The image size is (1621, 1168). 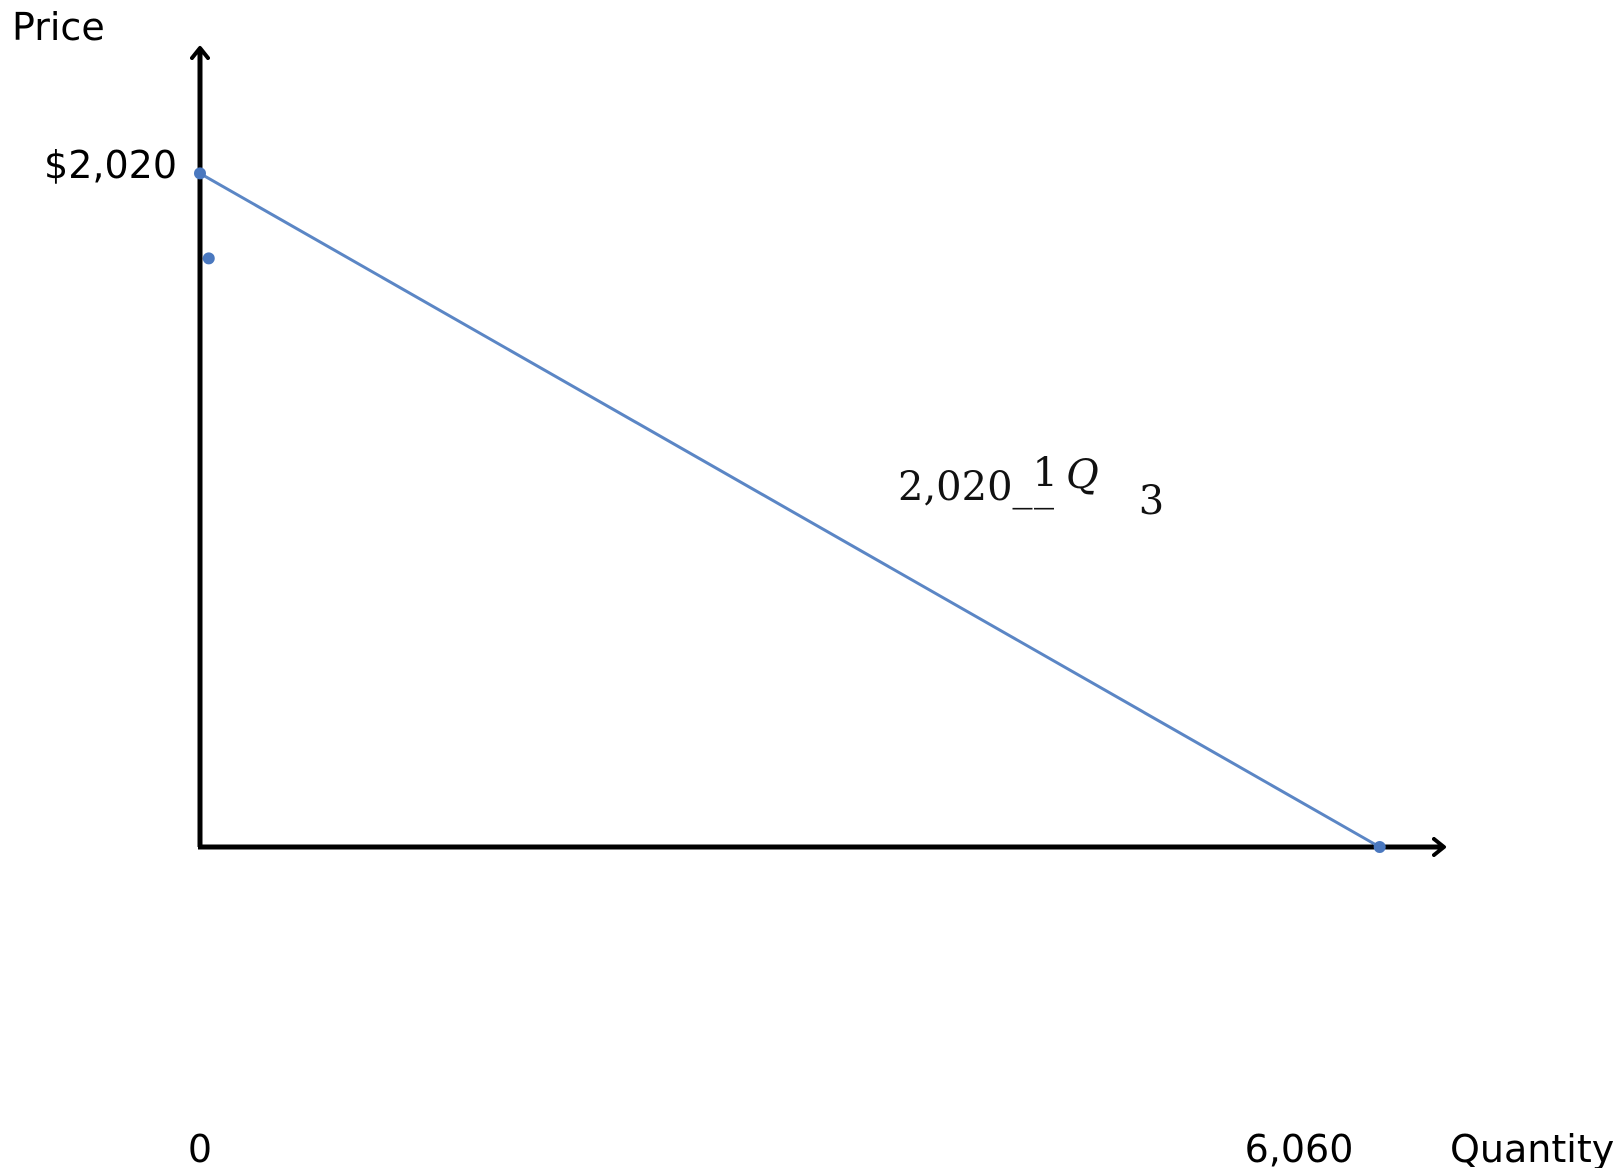 I want to click on equation-numerator: 1, so click(x=1045, y=473).